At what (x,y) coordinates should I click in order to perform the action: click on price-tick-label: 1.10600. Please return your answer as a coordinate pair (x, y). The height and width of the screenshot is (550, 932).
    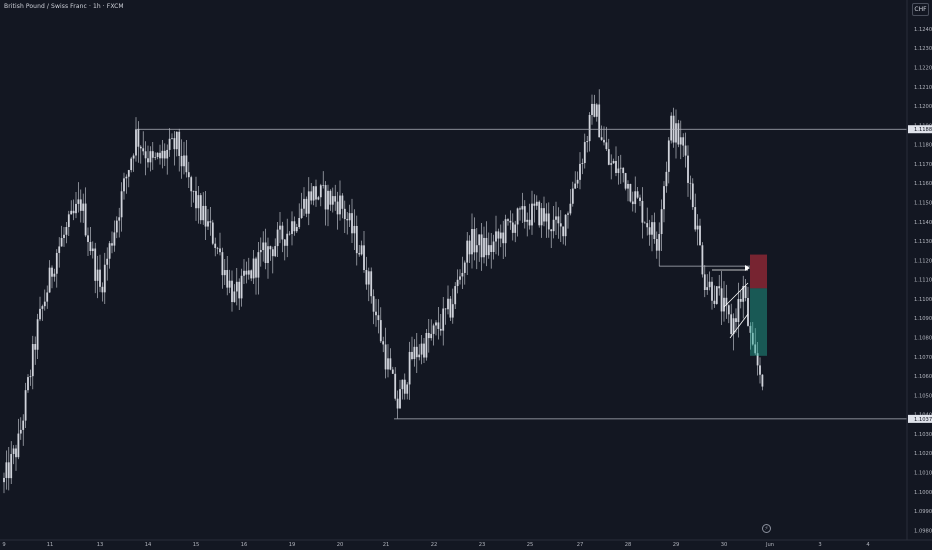
    Looking at the image, I should click on (923, 377).